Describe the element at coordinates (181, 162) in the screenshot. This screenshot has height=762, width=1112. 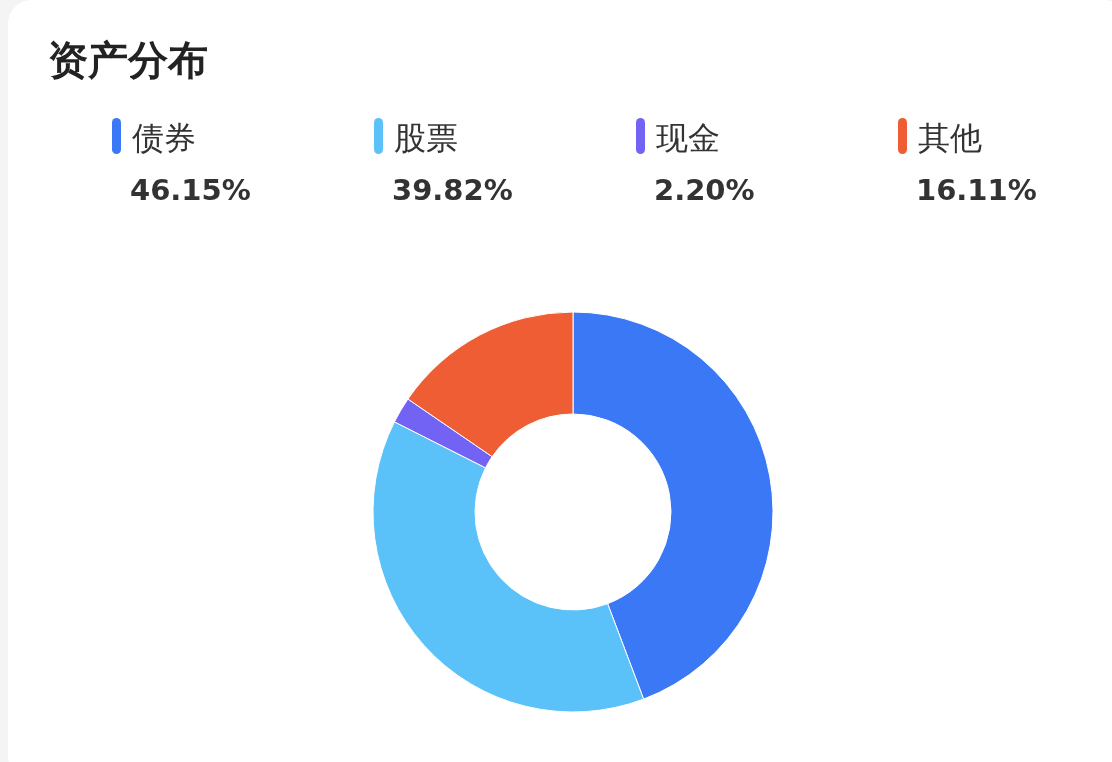
I see `legend-item: 债券 46.15%` at that location.